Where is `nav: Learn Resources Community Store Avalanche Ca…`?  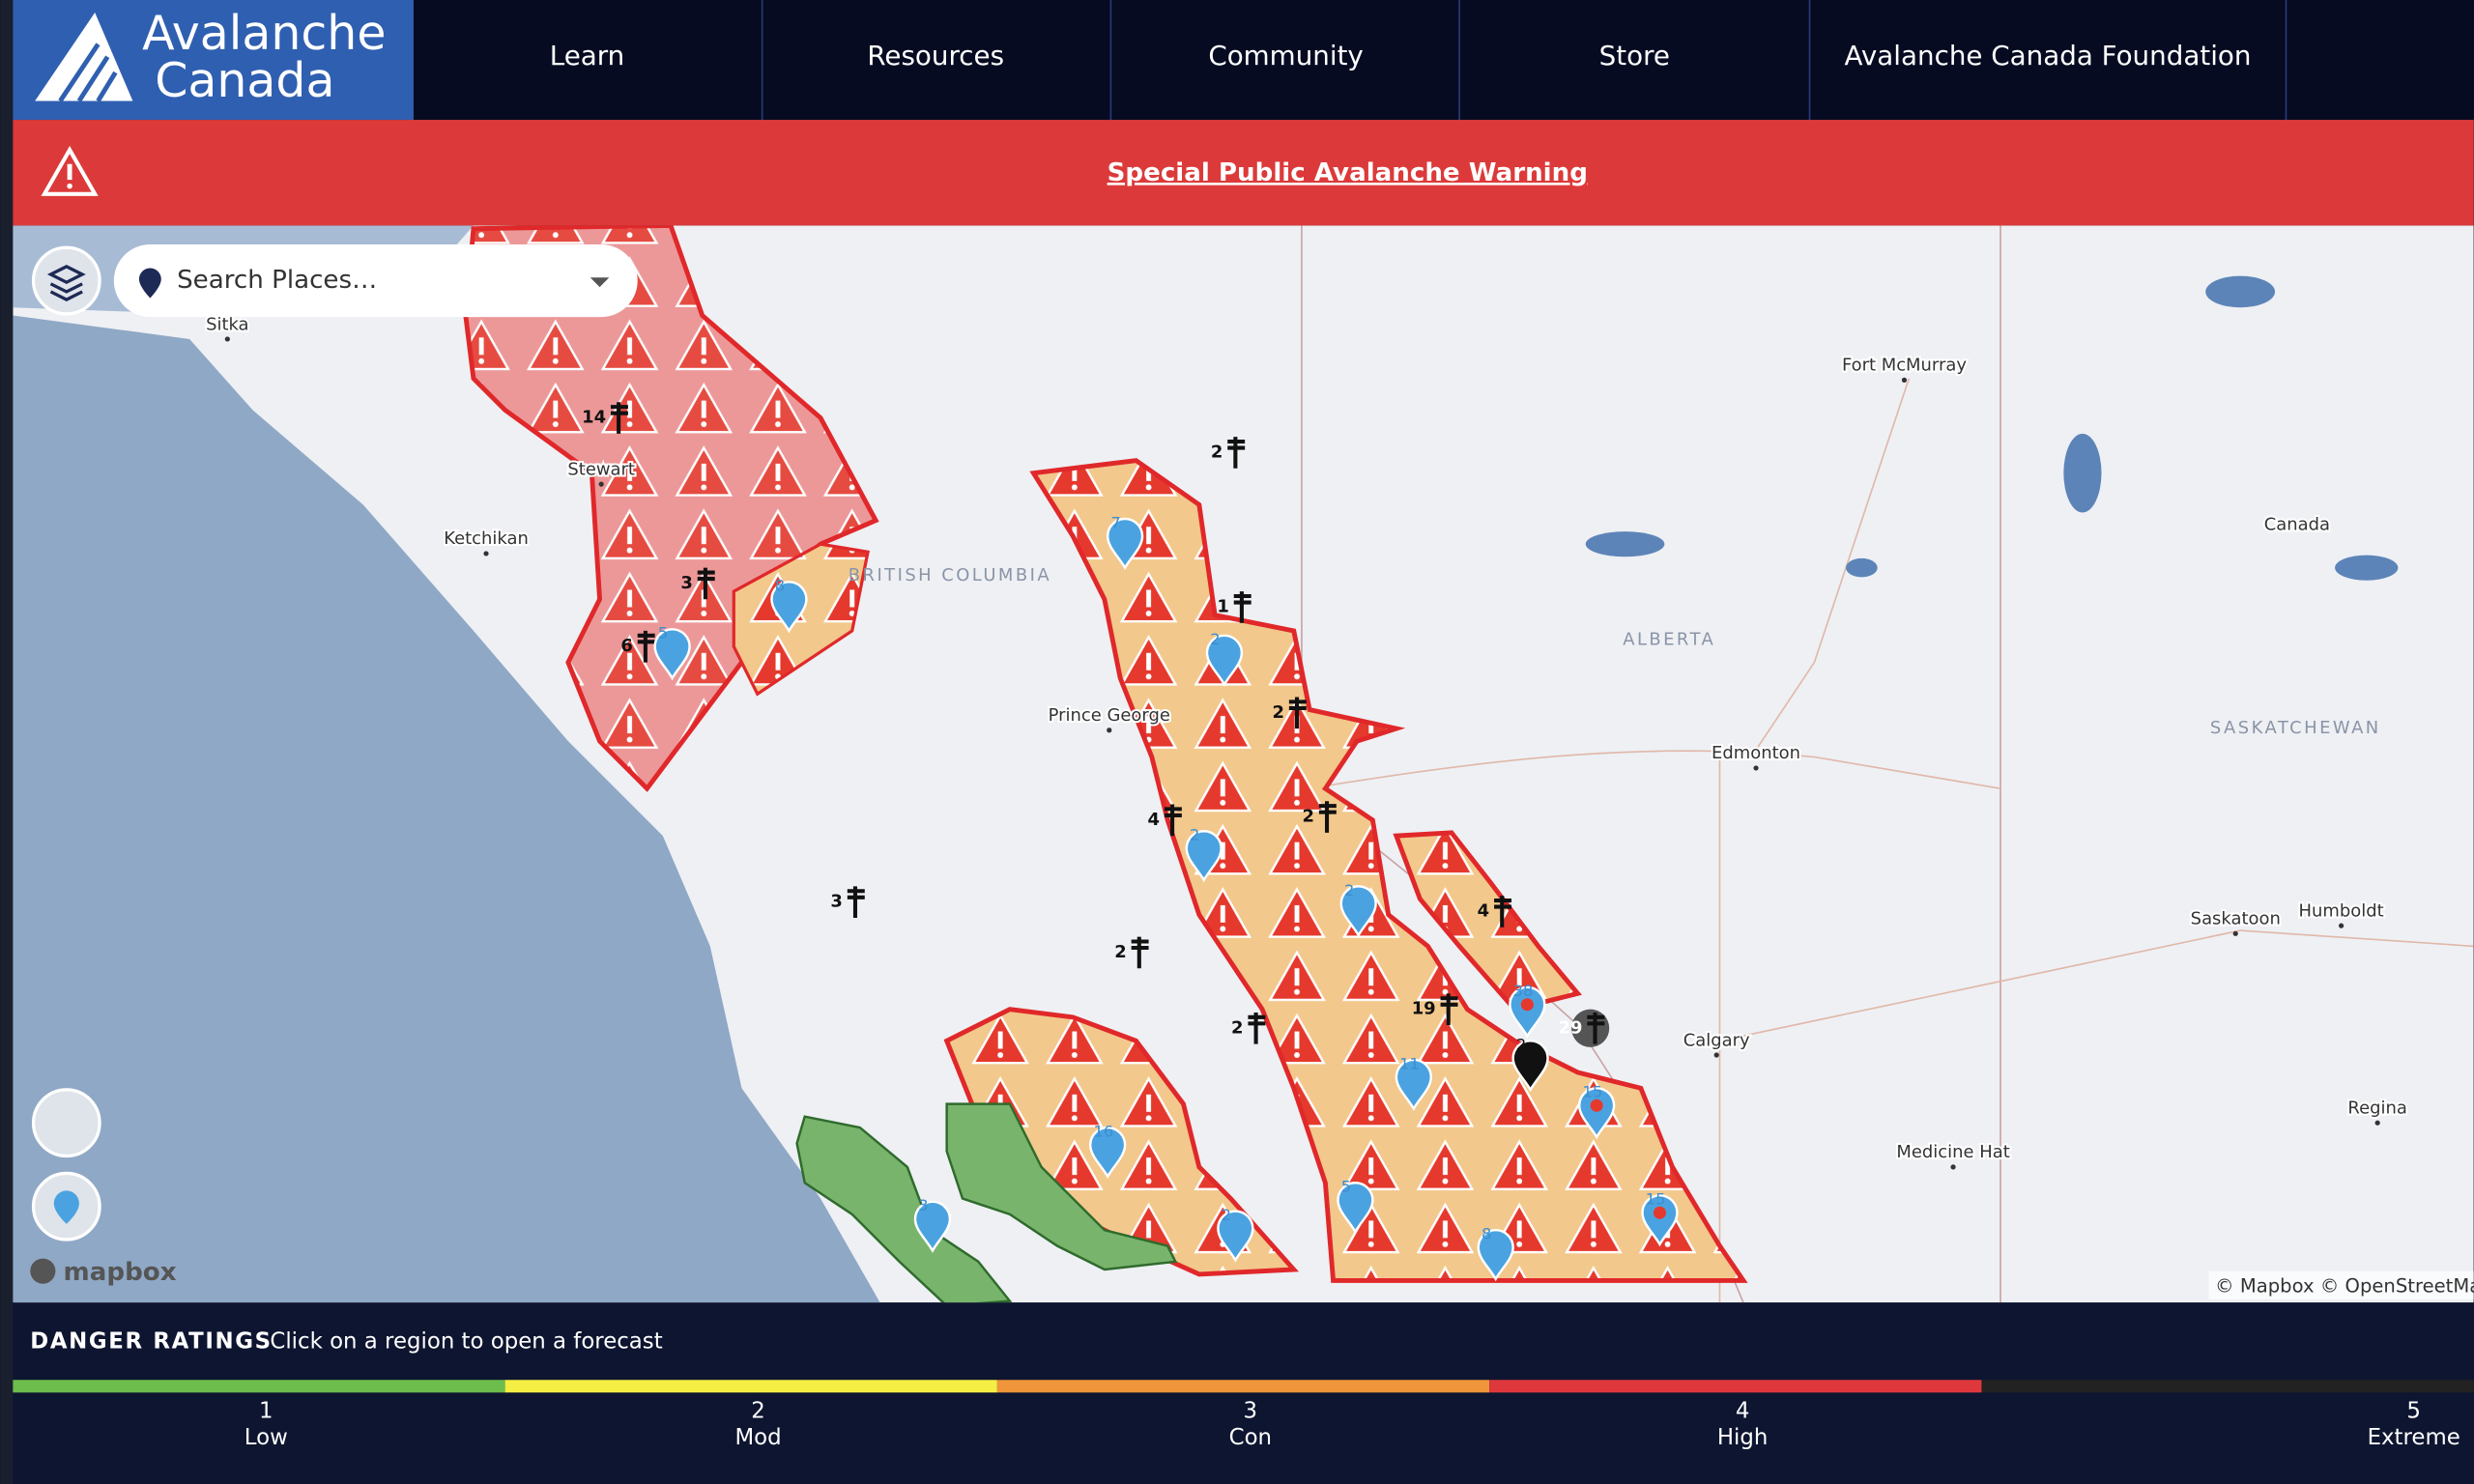
nav: Learn Resources Community Store Avalanche Ca… is located at coordinates (1419, 61).